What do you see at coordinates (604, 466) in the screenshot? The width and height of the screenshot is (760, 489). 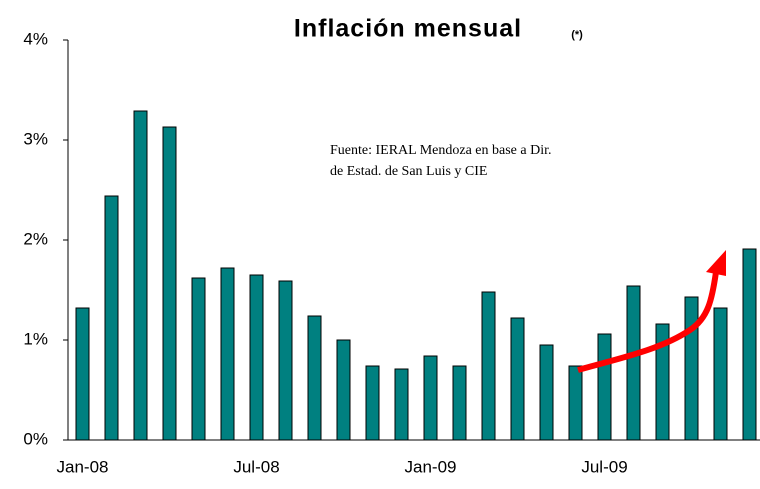 I see `x-tick-label: Jul-09` at bounding box center [604, 466].